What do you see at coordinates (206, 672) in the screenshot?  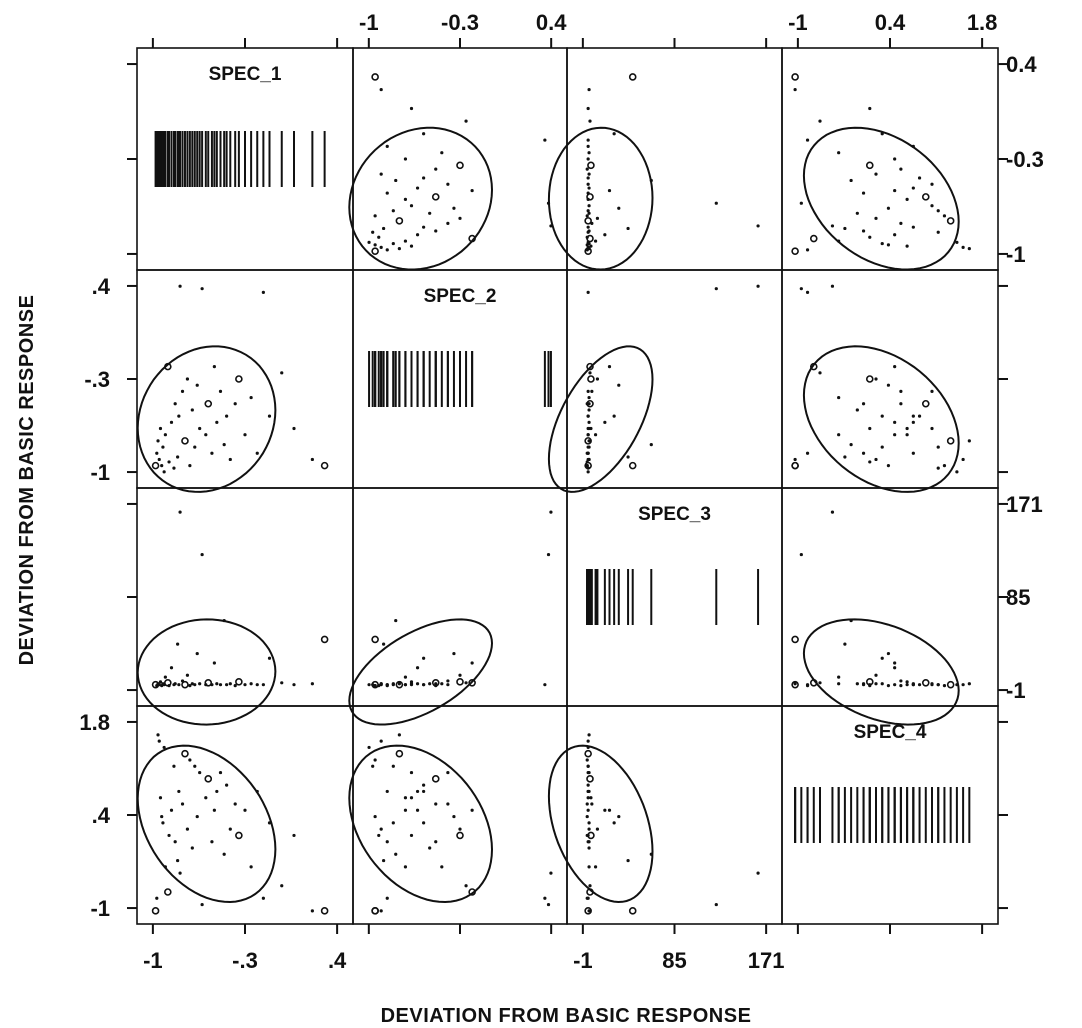 I see `confidence-ellipse` at bounding box center [206, 672].